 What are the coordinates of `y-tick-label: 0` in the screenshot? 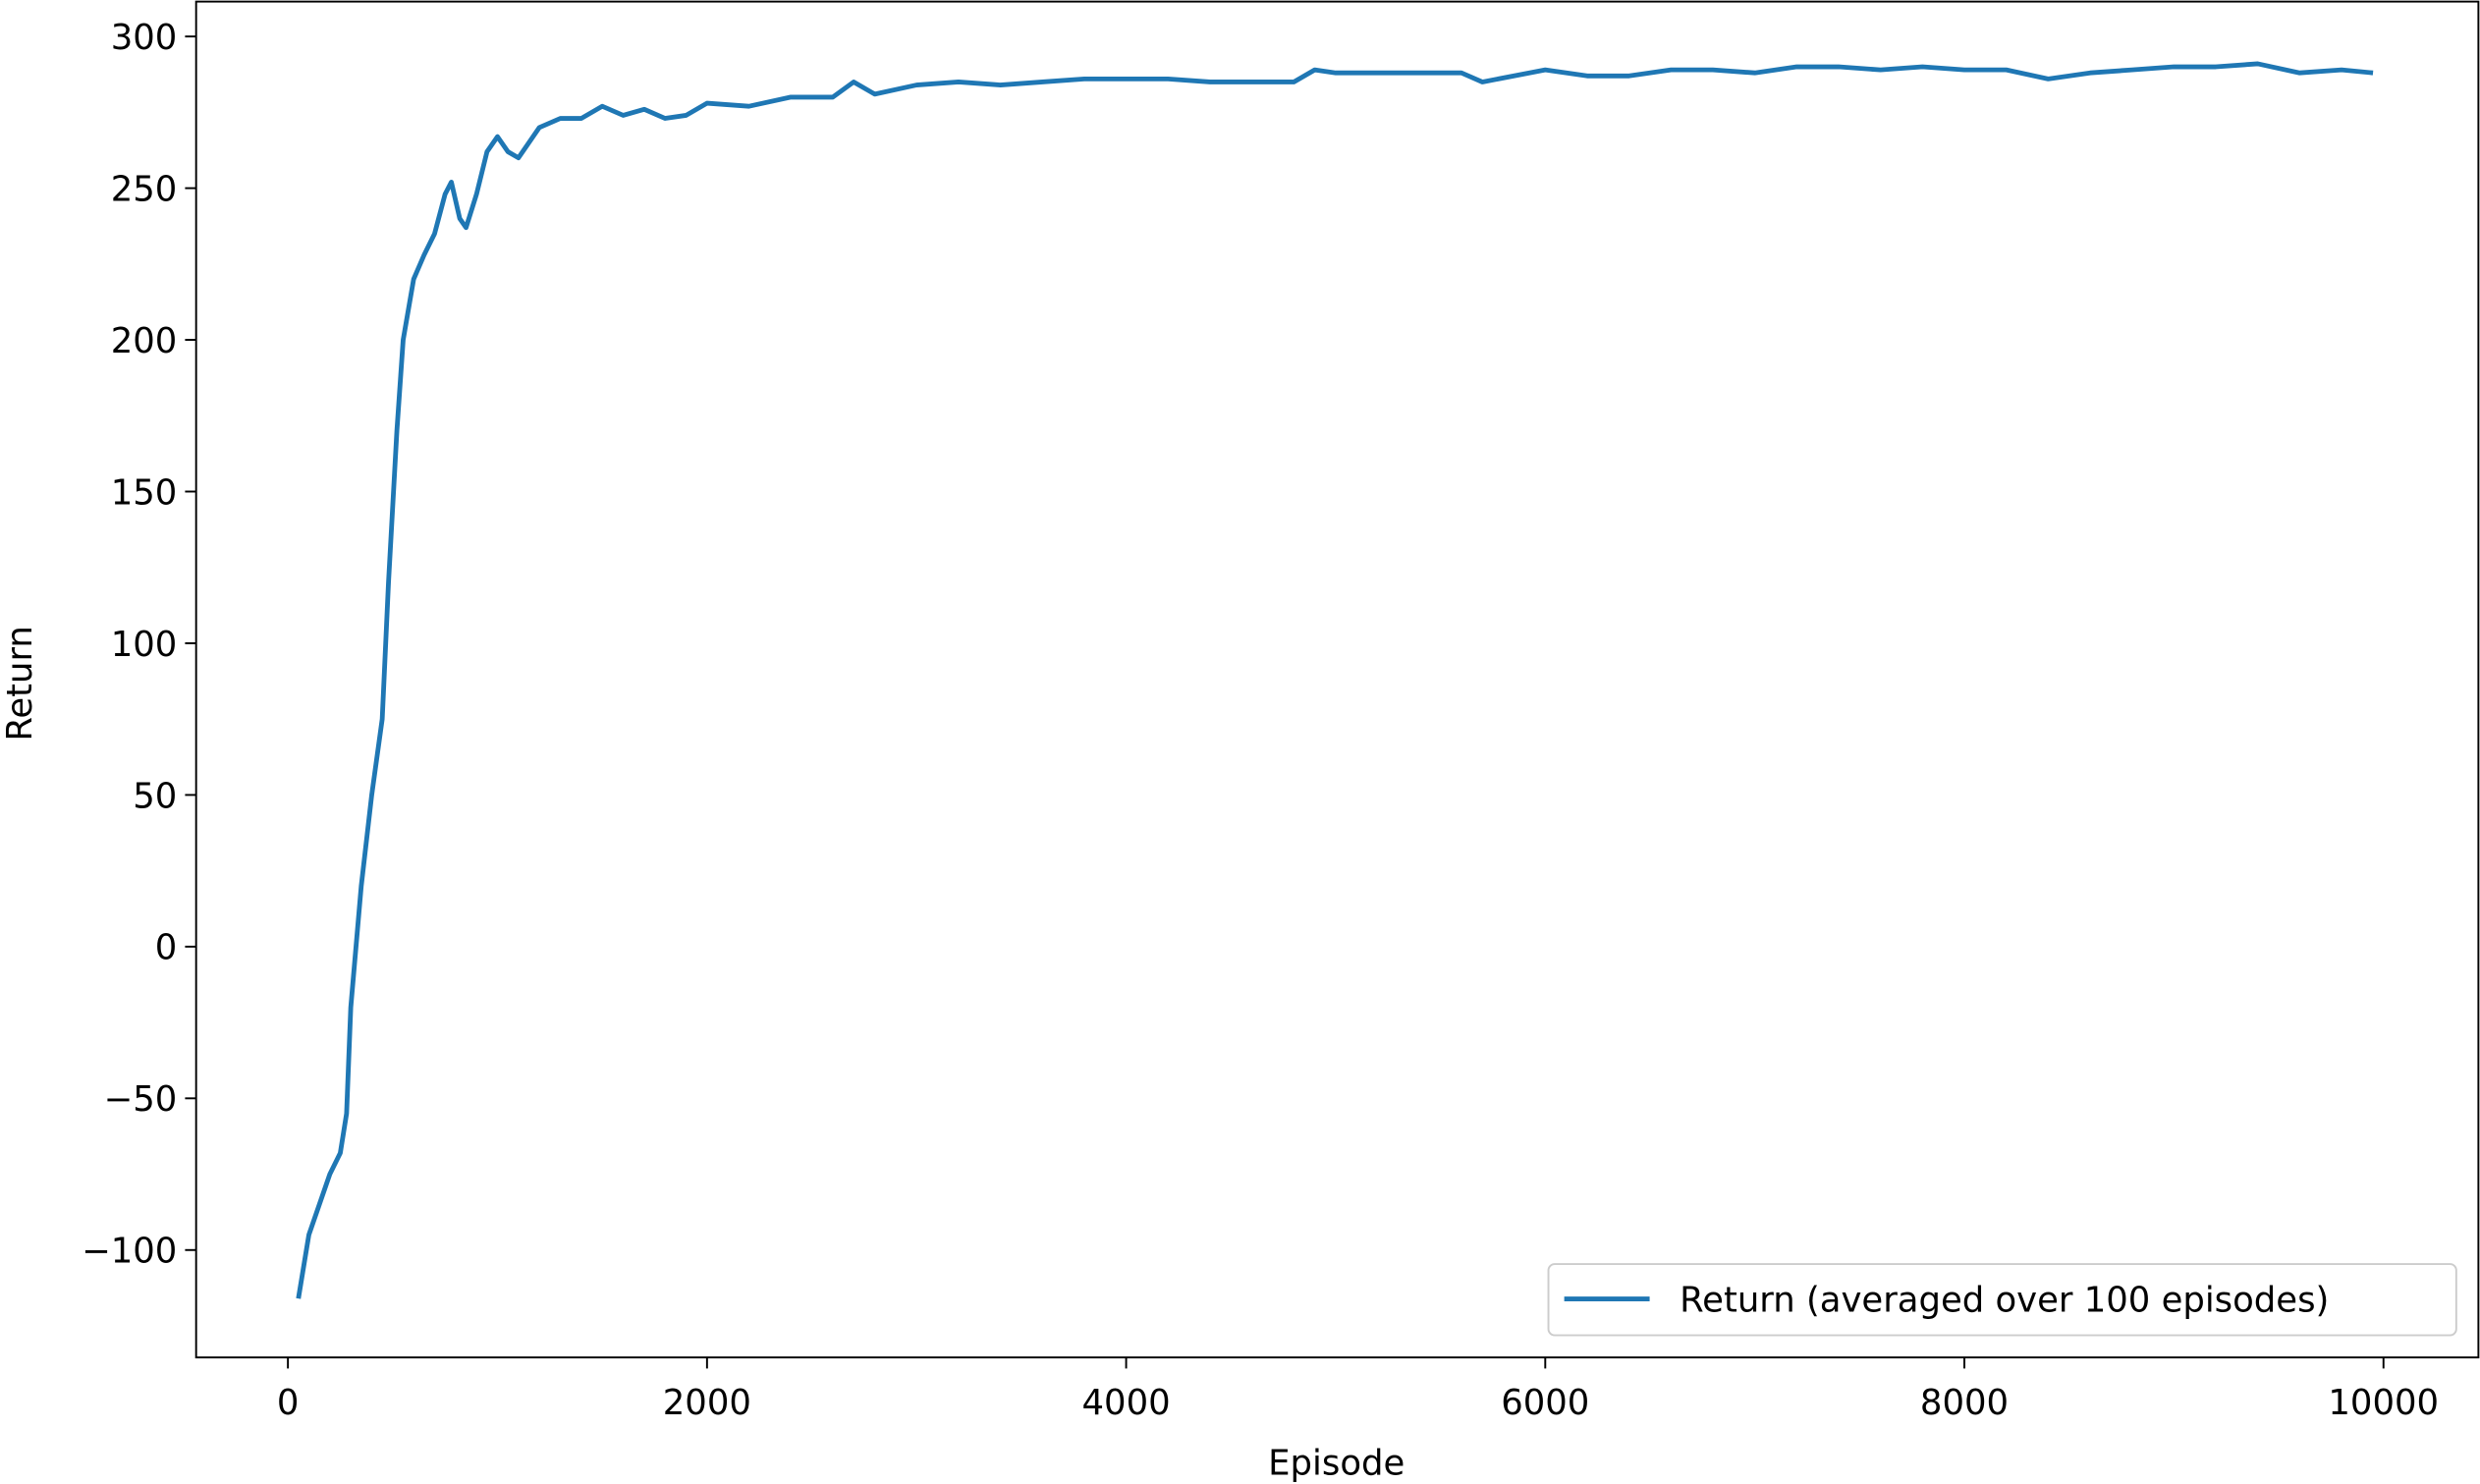 It's located at (166, 948).